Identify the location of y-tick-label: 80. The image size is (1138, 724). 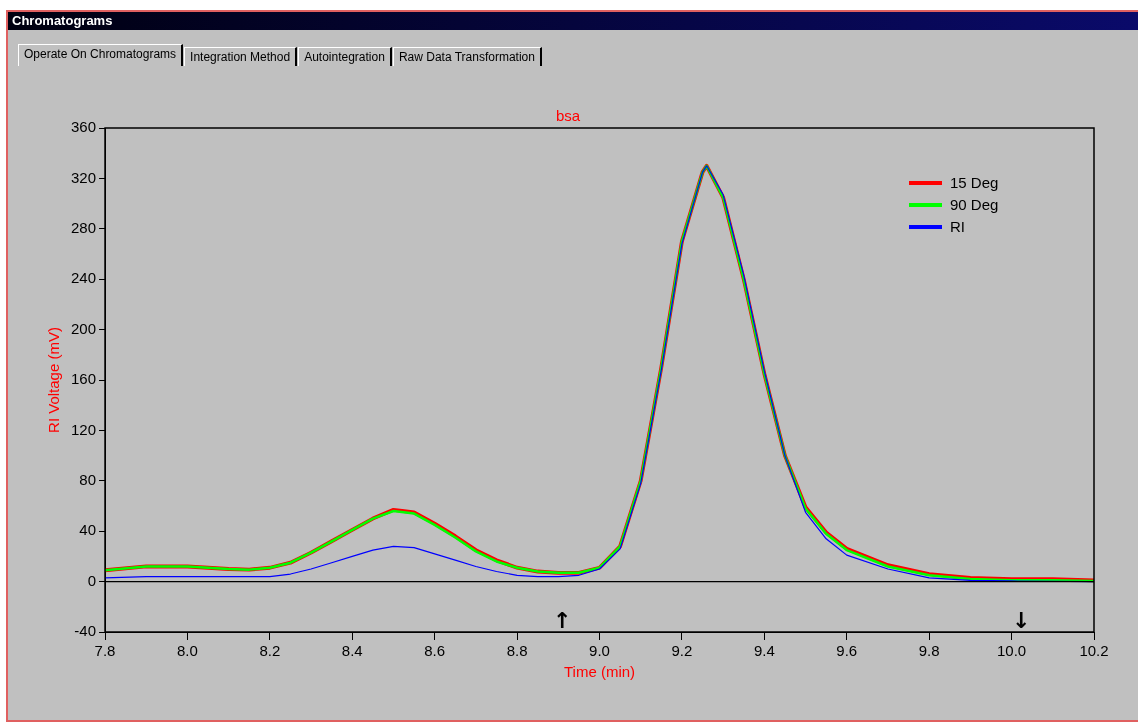
(88, 479).